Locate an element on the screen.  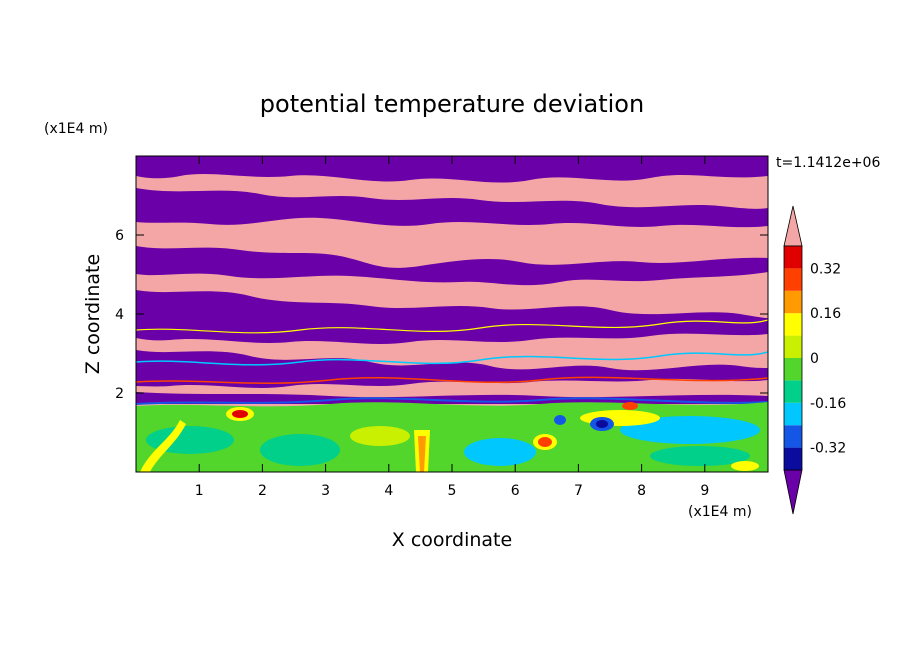
colorbar-tick-label: -0.16 is located at coordinates (828, 404).